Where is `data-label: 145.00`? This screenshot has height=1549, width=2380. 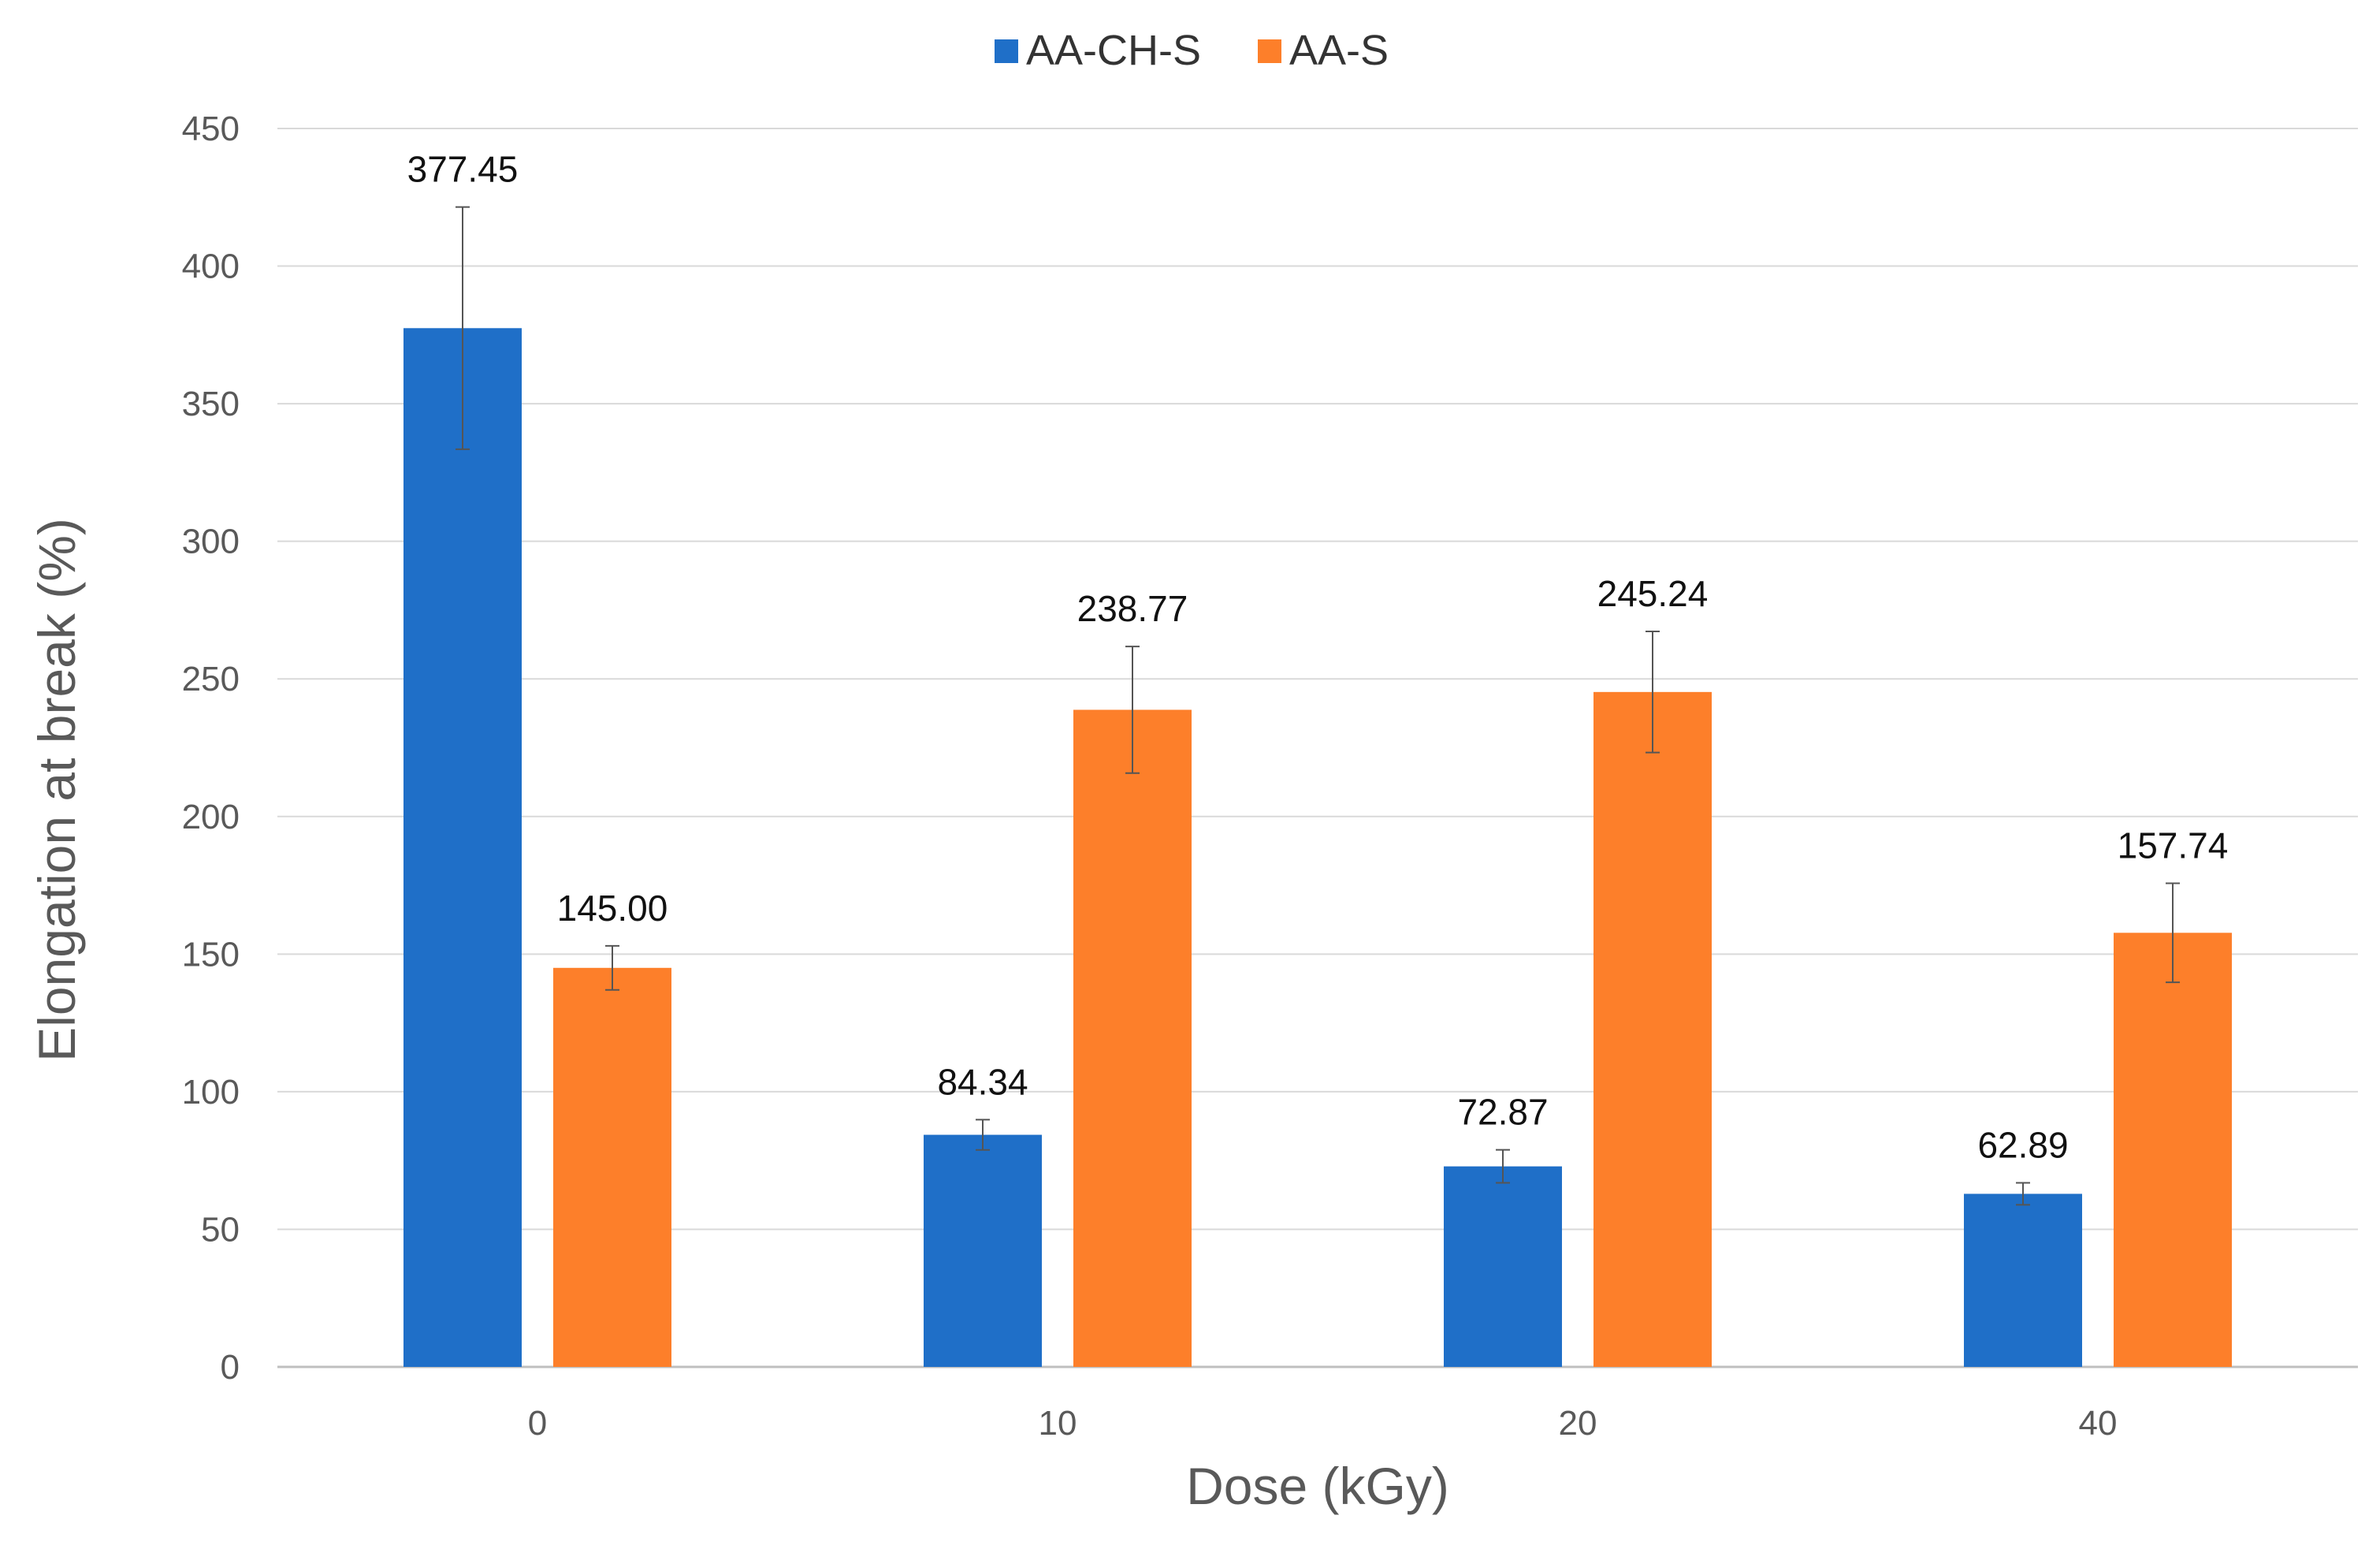
data-label: 145.00 is located at coordinates (612, 908).